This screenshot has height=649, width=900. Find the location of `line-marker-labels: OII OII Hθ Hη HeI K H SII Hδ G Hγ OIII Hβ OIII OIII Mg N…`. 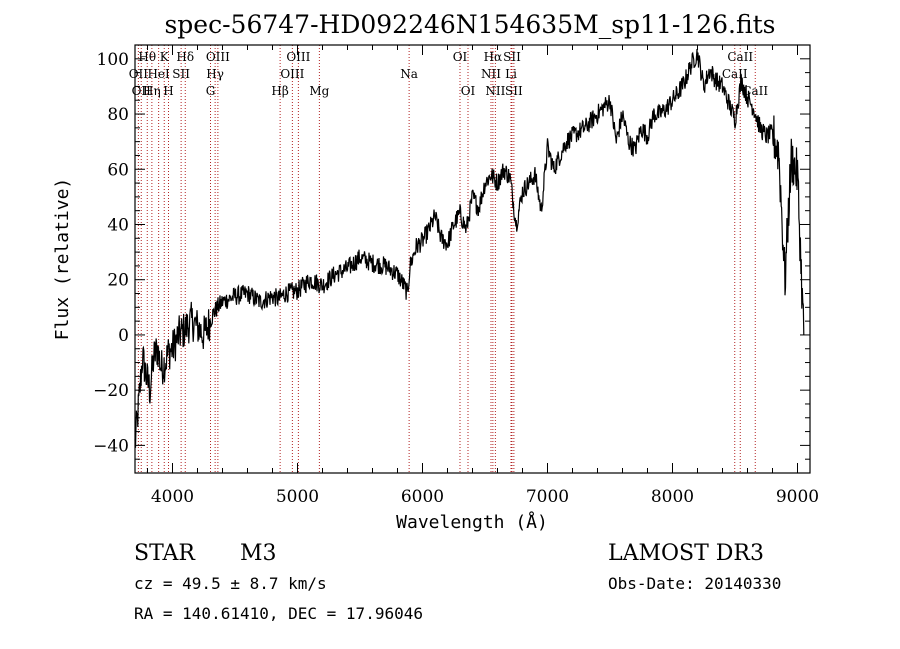

line-marker-labels: OII OII Hθ Hη HeI K H SII Hδ G Hγ OIII Hβ OIII OIII Mg N… is located at coordinates (449, 74).